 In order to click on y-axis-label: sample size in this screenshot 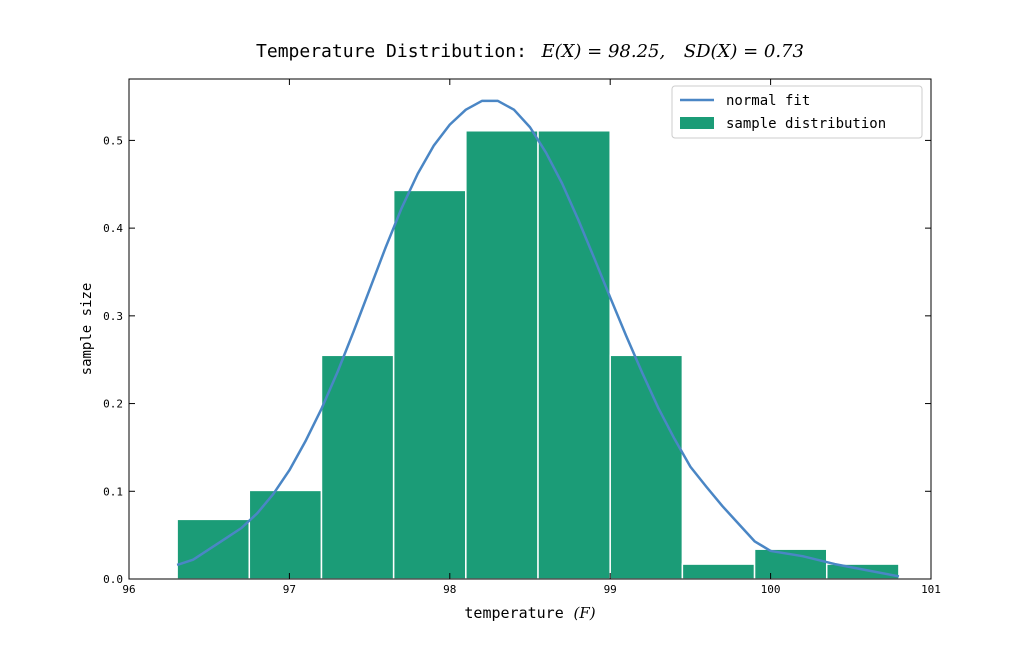, I will do `click(87, 329)`.